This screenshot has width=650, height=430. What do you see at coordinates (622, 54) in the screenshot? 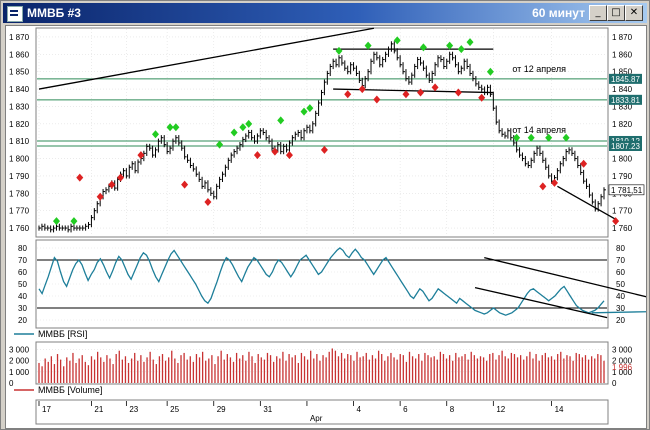
I see `price-tick-right: 1 860` at bounding box center [622, 54].